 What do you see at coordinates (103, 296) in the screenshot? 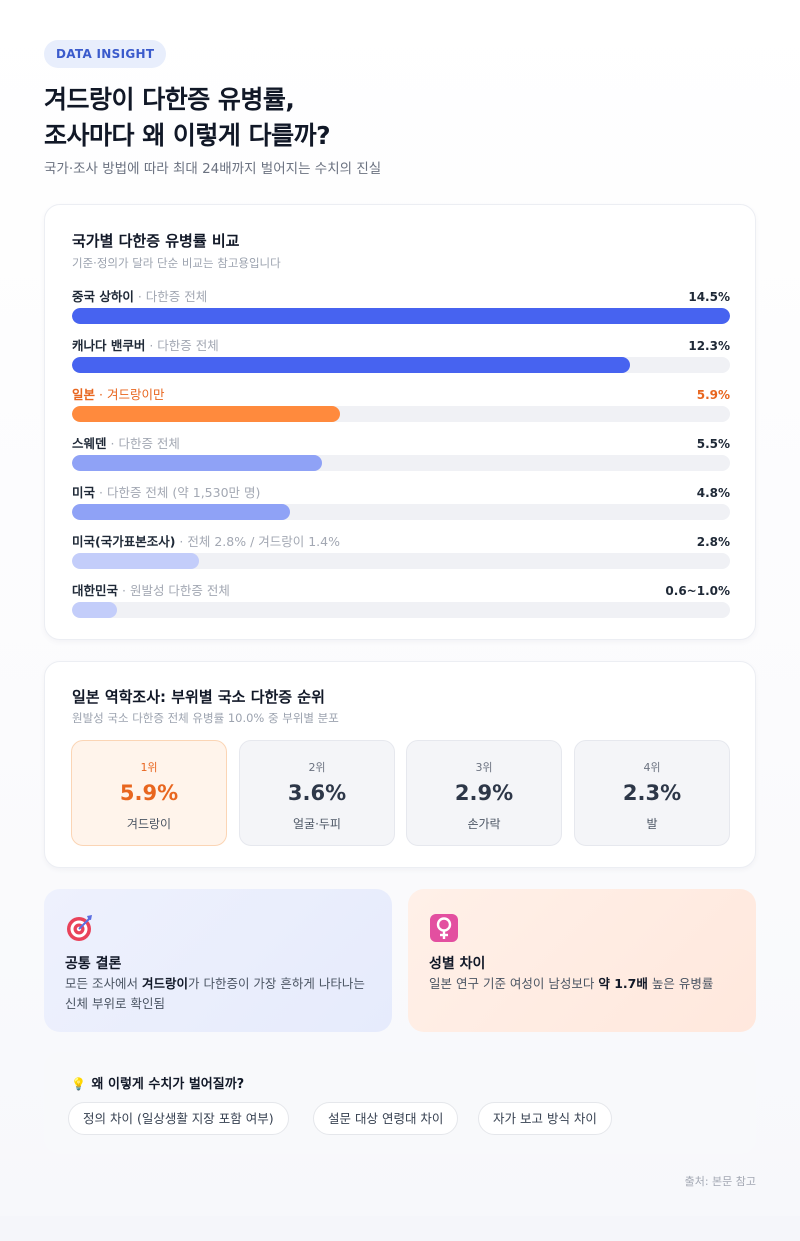
I see `category-name: 중국 상하이` at bounding box center [103, 296].